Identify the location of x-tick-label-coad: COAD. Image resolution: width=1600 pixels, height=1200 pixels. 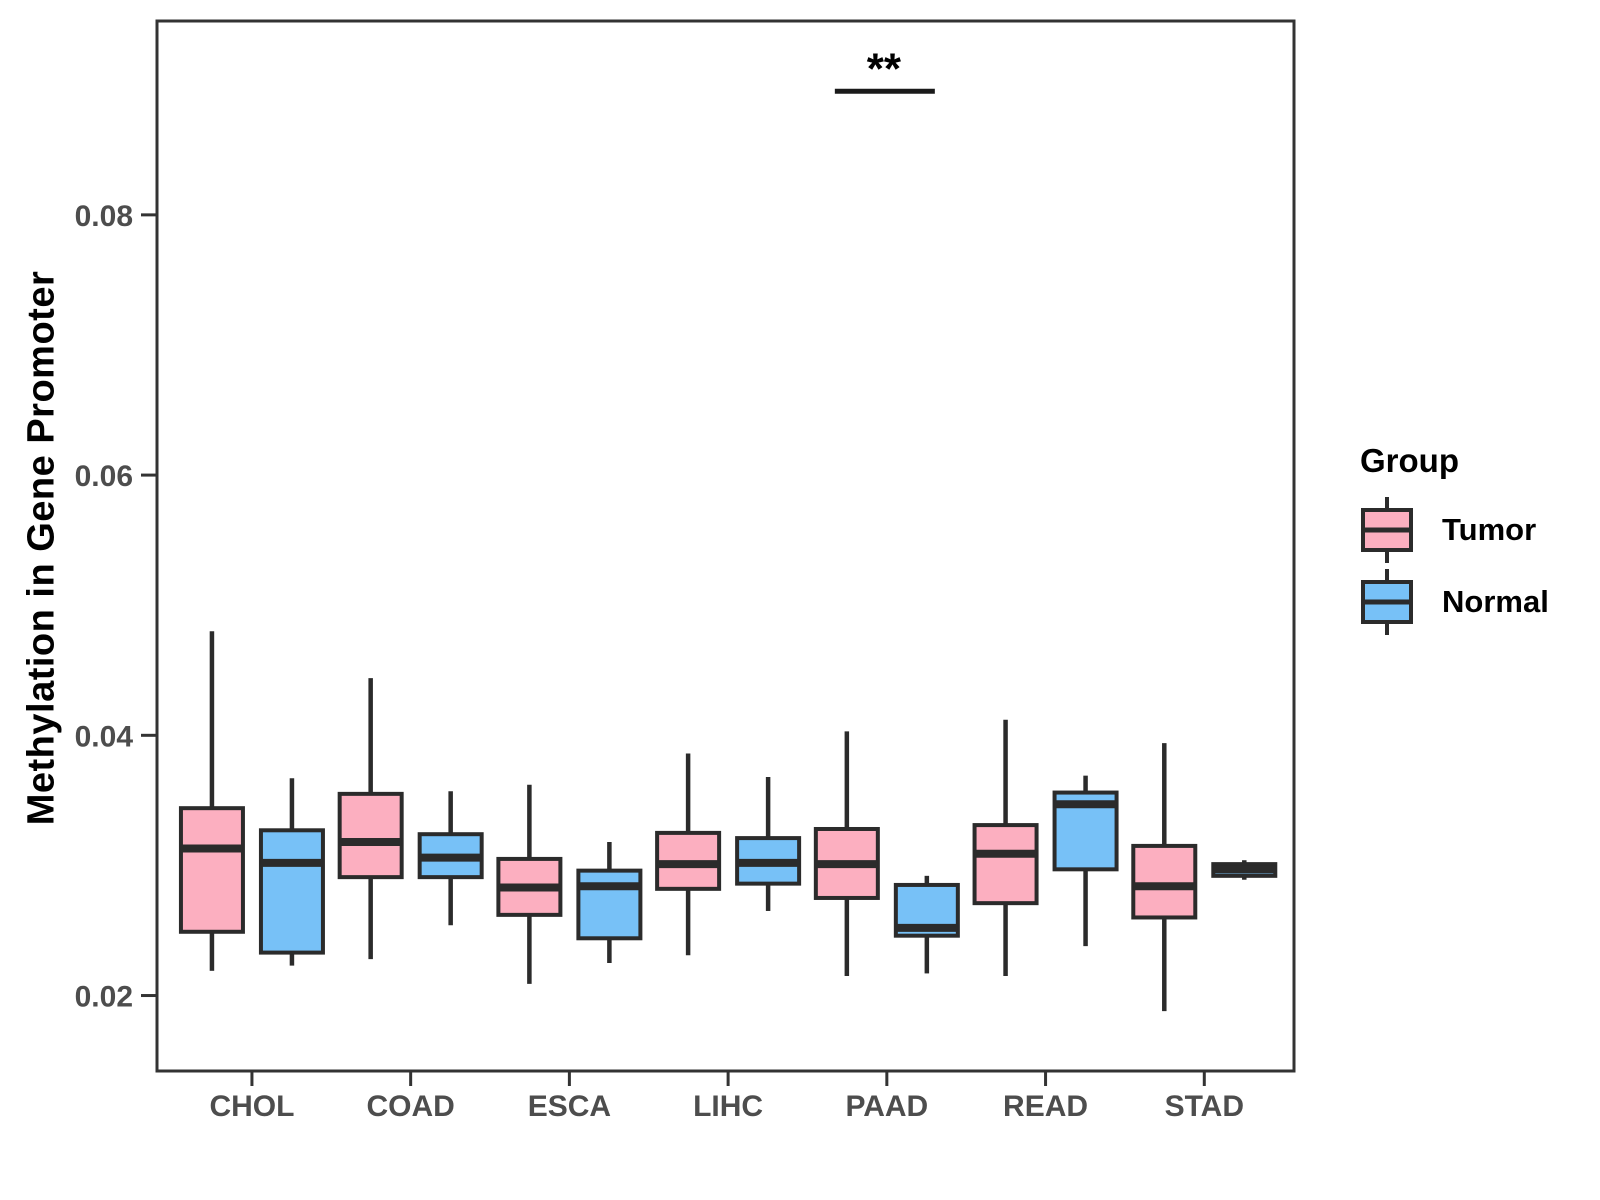
(410, 1106).